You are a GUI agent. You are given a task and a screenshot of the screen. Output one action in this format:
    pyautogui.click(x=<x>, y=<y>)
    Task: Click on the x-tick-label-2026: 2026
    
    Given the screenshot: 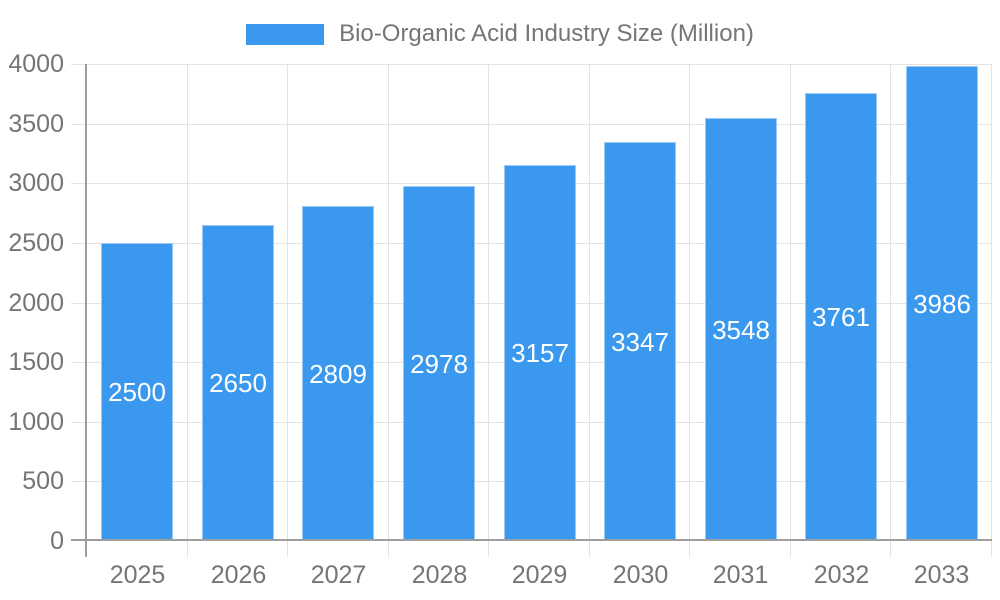 What is the action you would take?
    pyautogui.click(x=238, y=575)
    